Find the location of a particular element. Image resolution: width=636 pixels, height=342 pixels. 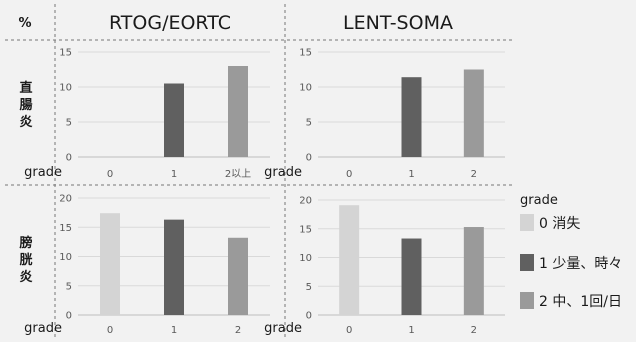

legend-label: 0 消失 is located at coordinates (559, 224).